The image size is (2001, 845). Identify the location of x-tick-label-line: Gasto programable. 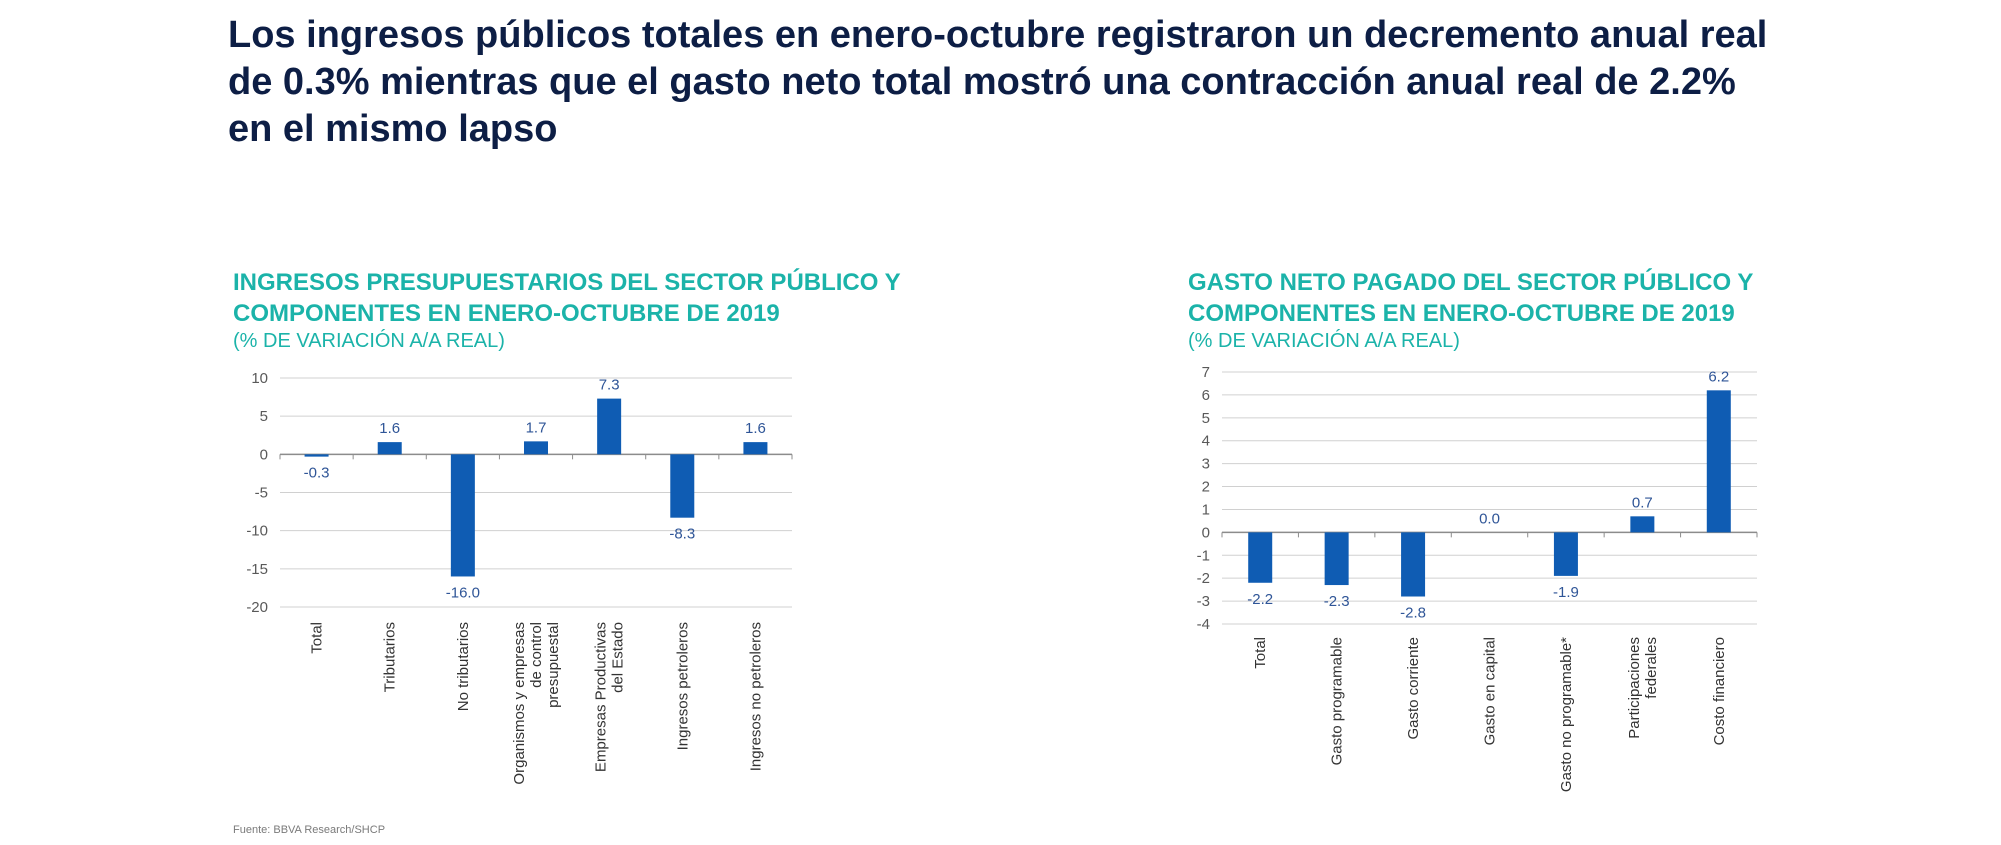
(1337, 701).